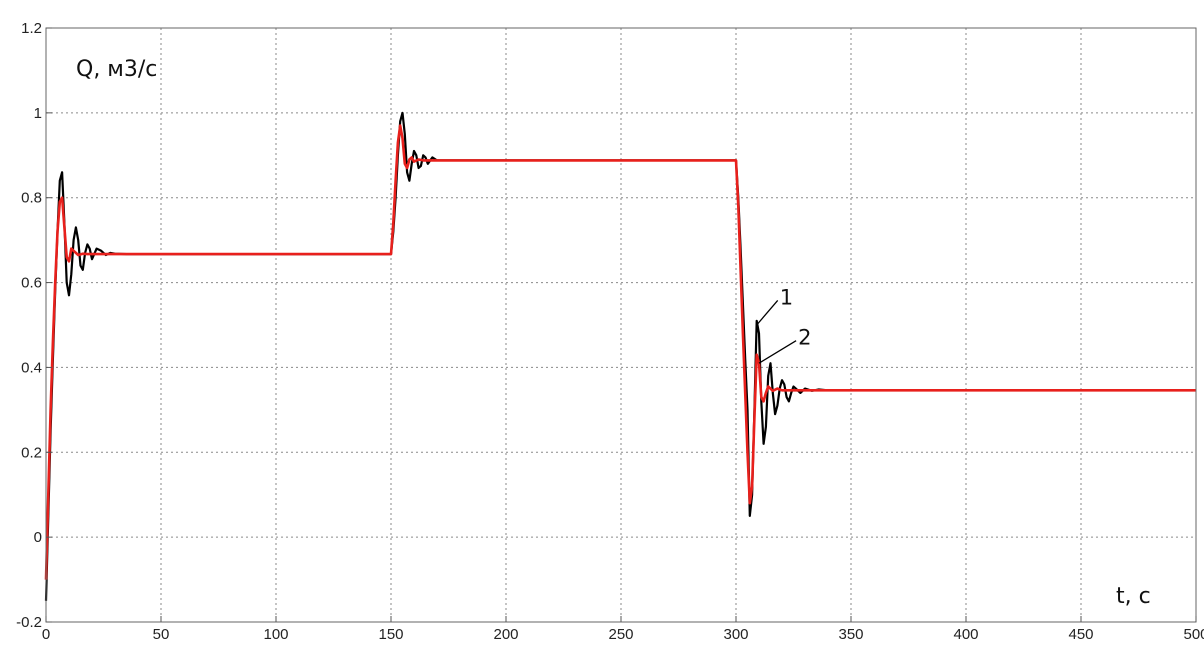 The height and width of the screenshot is (646, 1204). I want to click on x-tick-label: 500, so click(1193, 634).